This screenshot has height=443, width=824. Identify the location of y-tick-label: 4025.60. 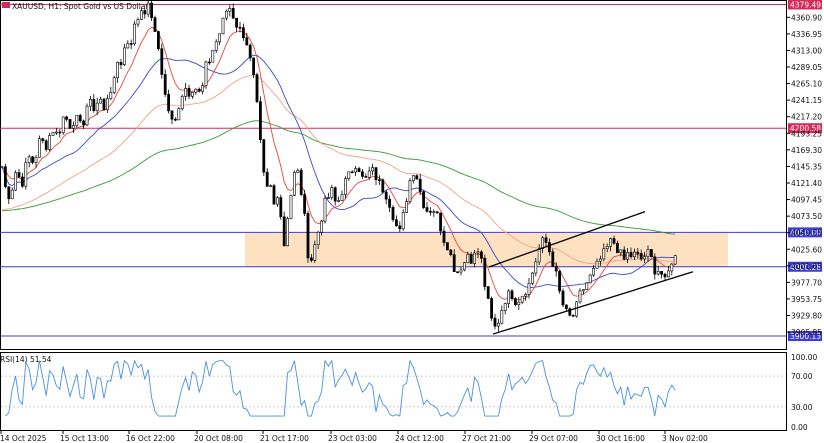
(806, 249).